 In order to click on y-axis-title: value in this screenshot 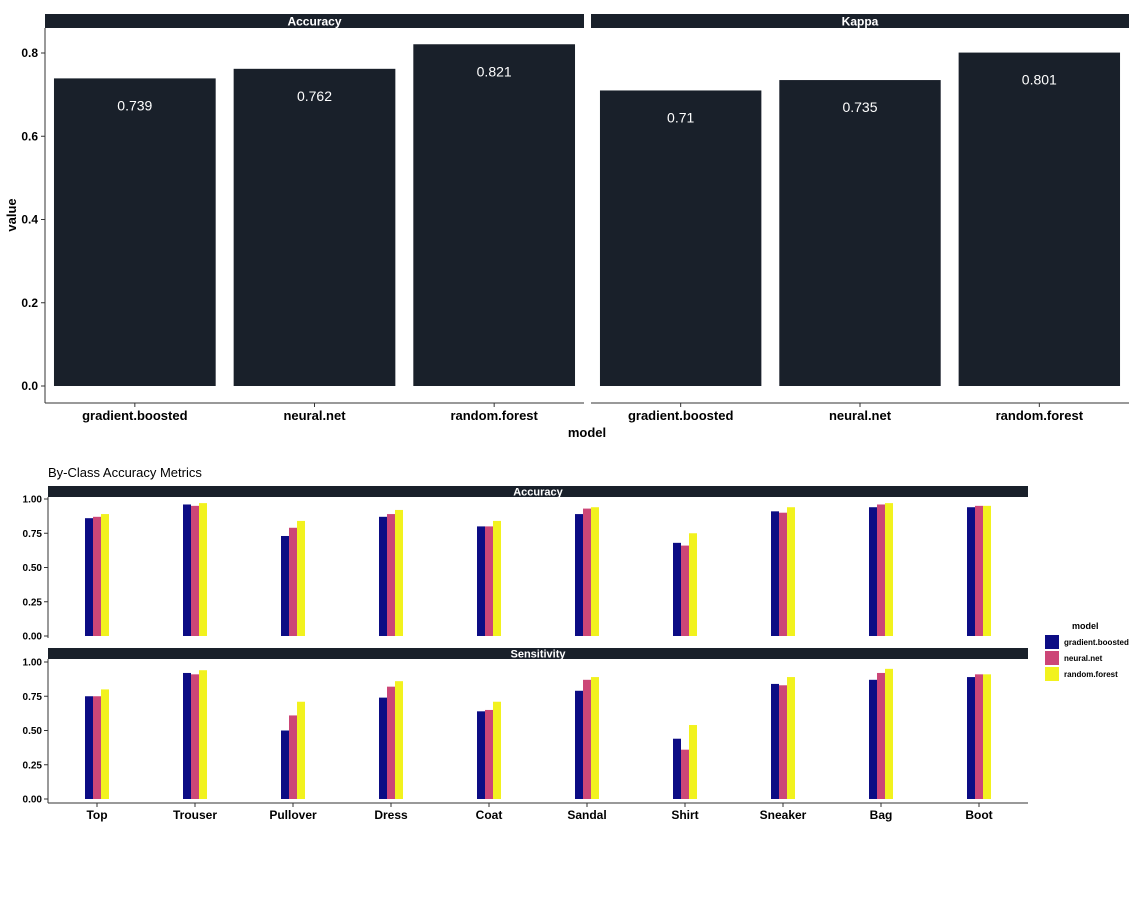, I will do `click(11, 214)`.